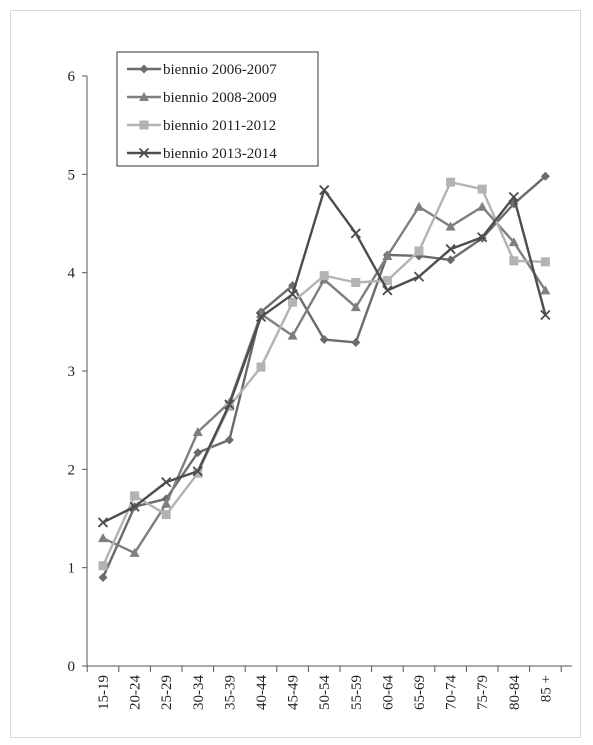 The width and height of the screenshot is (593, 745). What do you see at coordinates (420, 692) in the screenshot?
I see `x-tick-label: 65-69` at bounding box center [420, 692].